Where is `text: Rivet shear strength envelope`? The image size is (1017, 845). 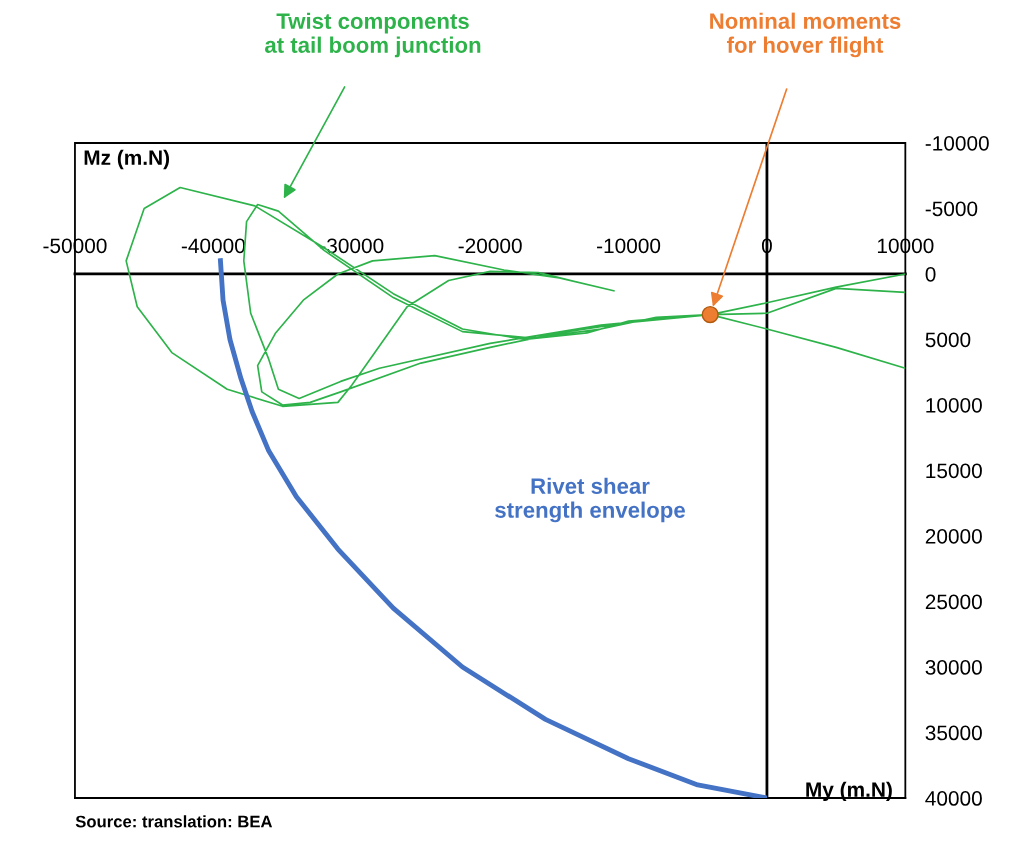 text: Rivet shear strength envelope is located at coordinates (590, 500).